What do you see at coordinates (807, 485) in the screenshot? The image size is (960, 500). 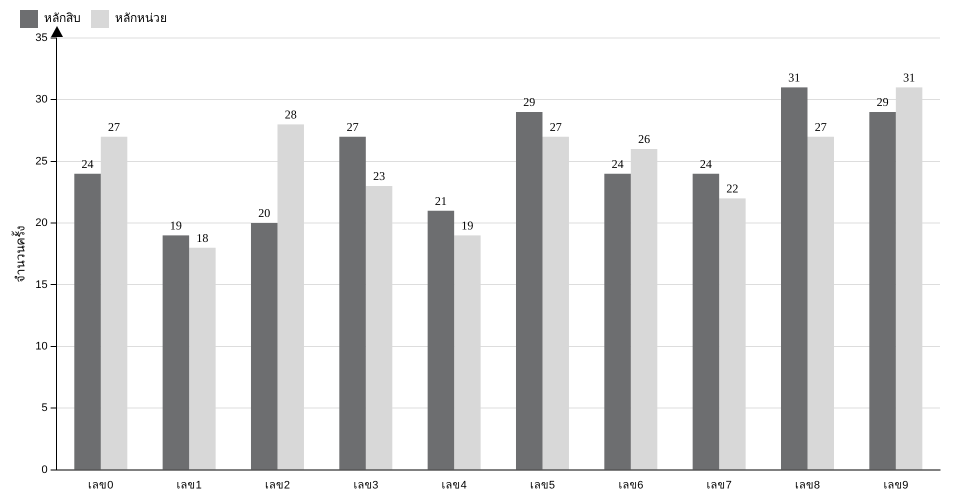 I see `x-tick-label: เลข8` at bounding box center [807, 485].